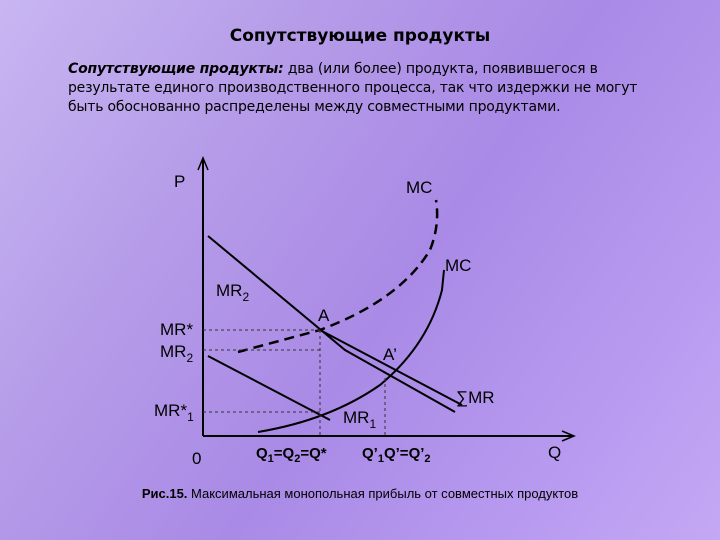 The image size is (720, 540). I want to click on sum-mr-line, so click(391, 367).